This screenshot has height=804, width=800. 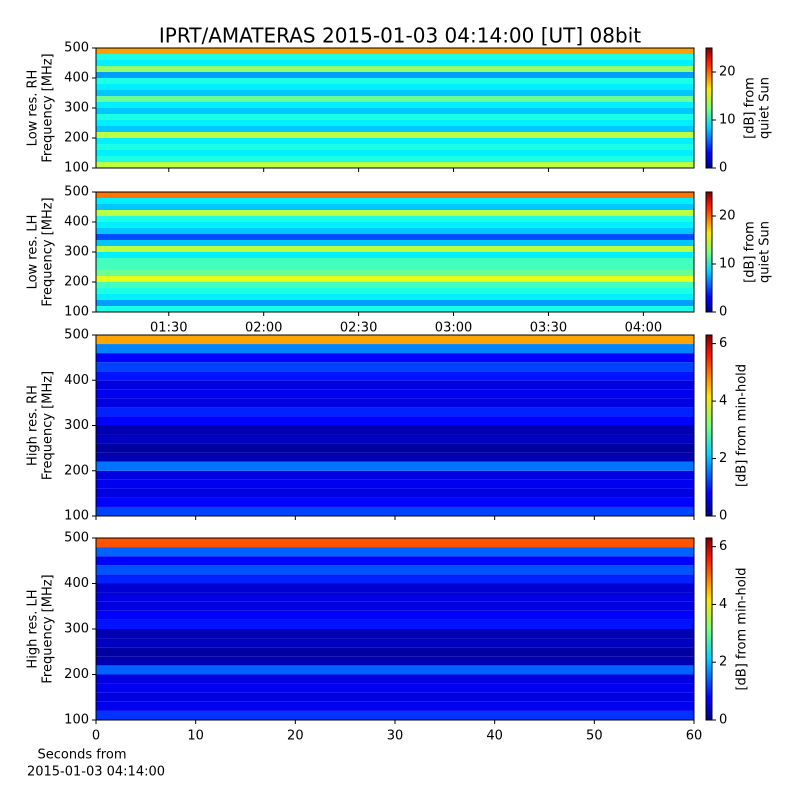 I want to click on x-axis-label: Seconds from, so click(x=81, y=755).